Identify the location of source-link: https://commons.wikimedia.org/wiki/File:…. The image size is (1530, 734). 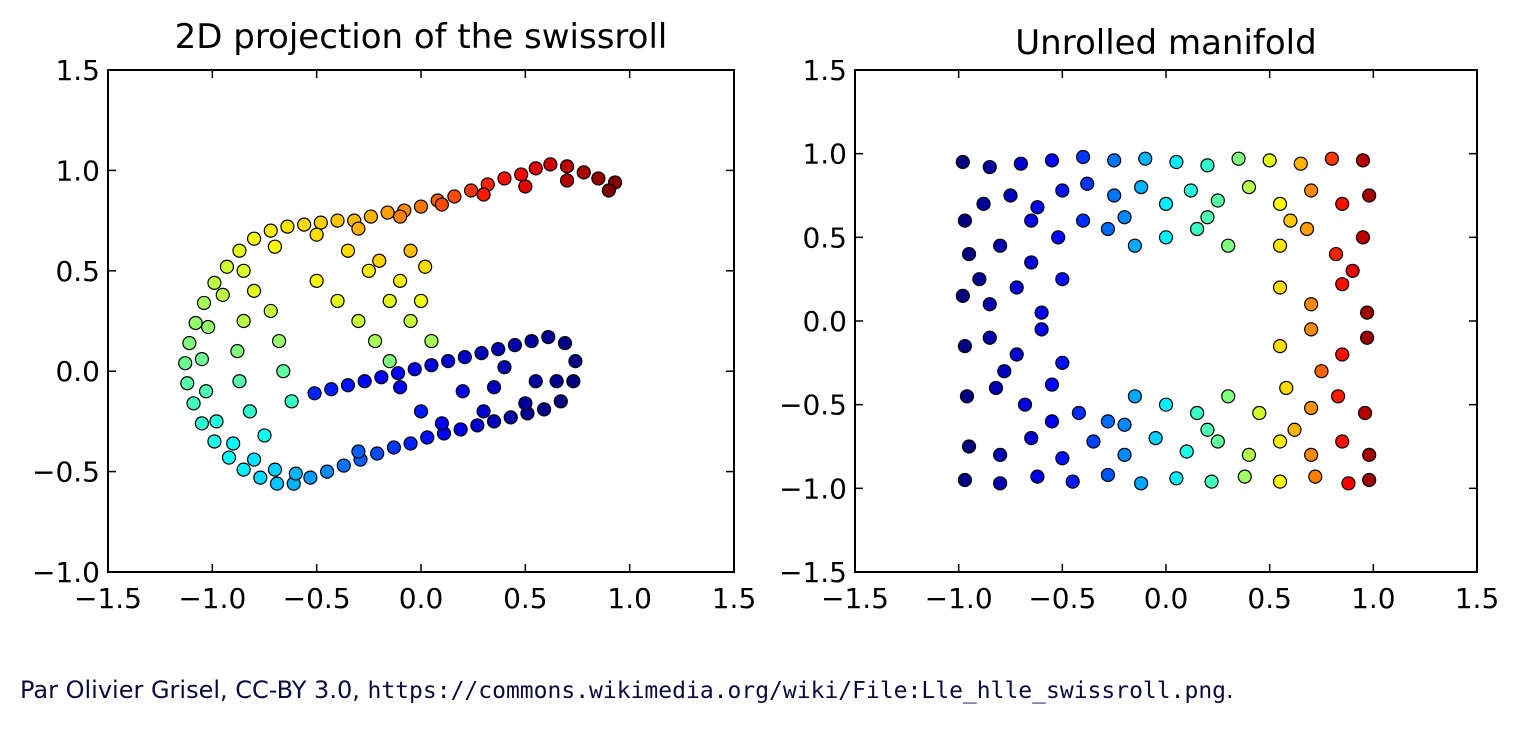
(797, 691).